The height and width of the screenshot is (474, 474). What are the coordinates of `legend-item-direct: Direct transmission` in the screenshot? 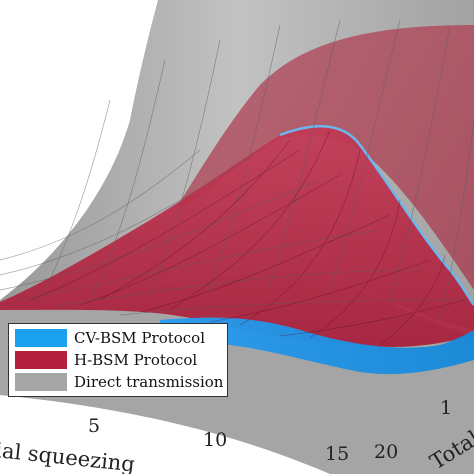 It's located at (119, 382).